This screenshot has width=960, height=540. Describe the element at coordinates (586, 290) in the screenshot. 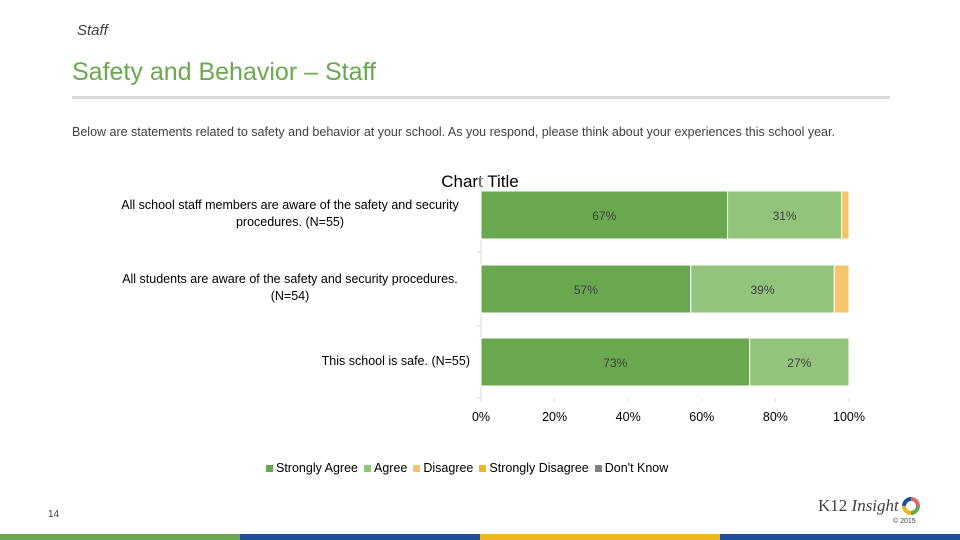

I see `data-label: 57%` at that location.